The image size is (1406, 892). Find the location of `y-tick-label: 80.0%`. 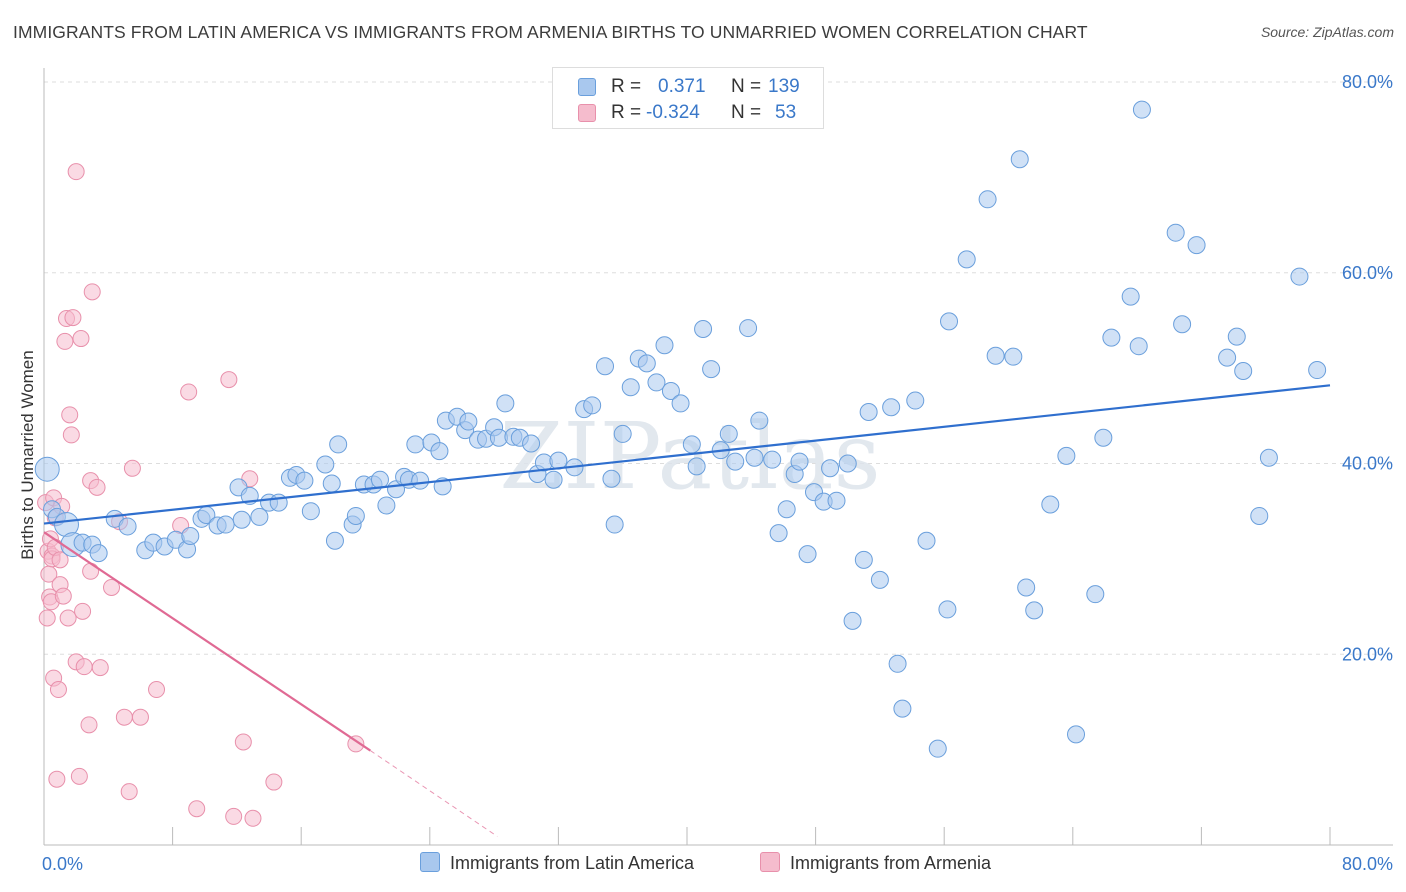

y-tick-label: 80.0% is located at coordinates (1367, 82).